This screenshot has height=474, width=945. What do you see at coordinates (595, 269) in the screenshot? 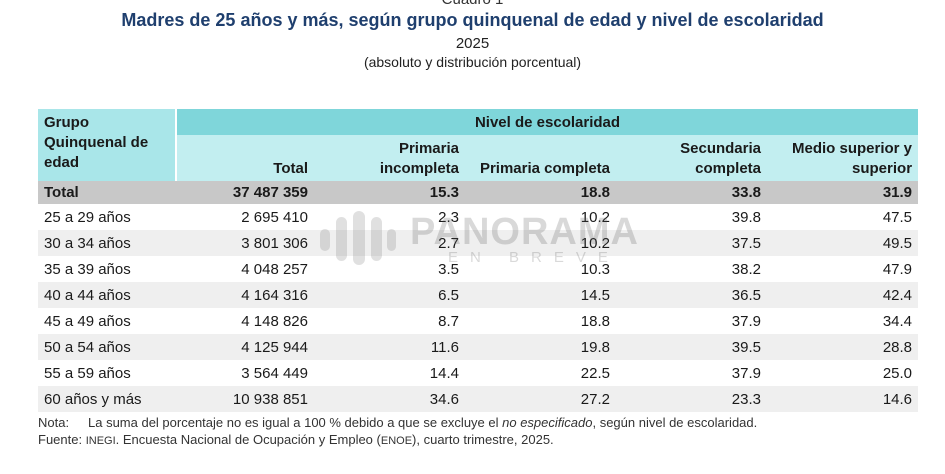
I see `cell-primaria-completa: 10.3` at bounding box center [595, 269].